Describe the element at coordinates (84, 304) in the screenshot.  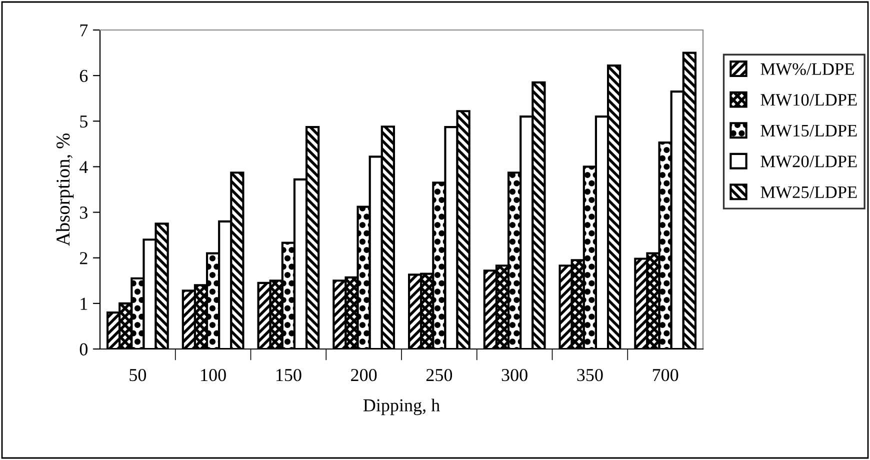
I see `y-tick-label: 1` at that location.